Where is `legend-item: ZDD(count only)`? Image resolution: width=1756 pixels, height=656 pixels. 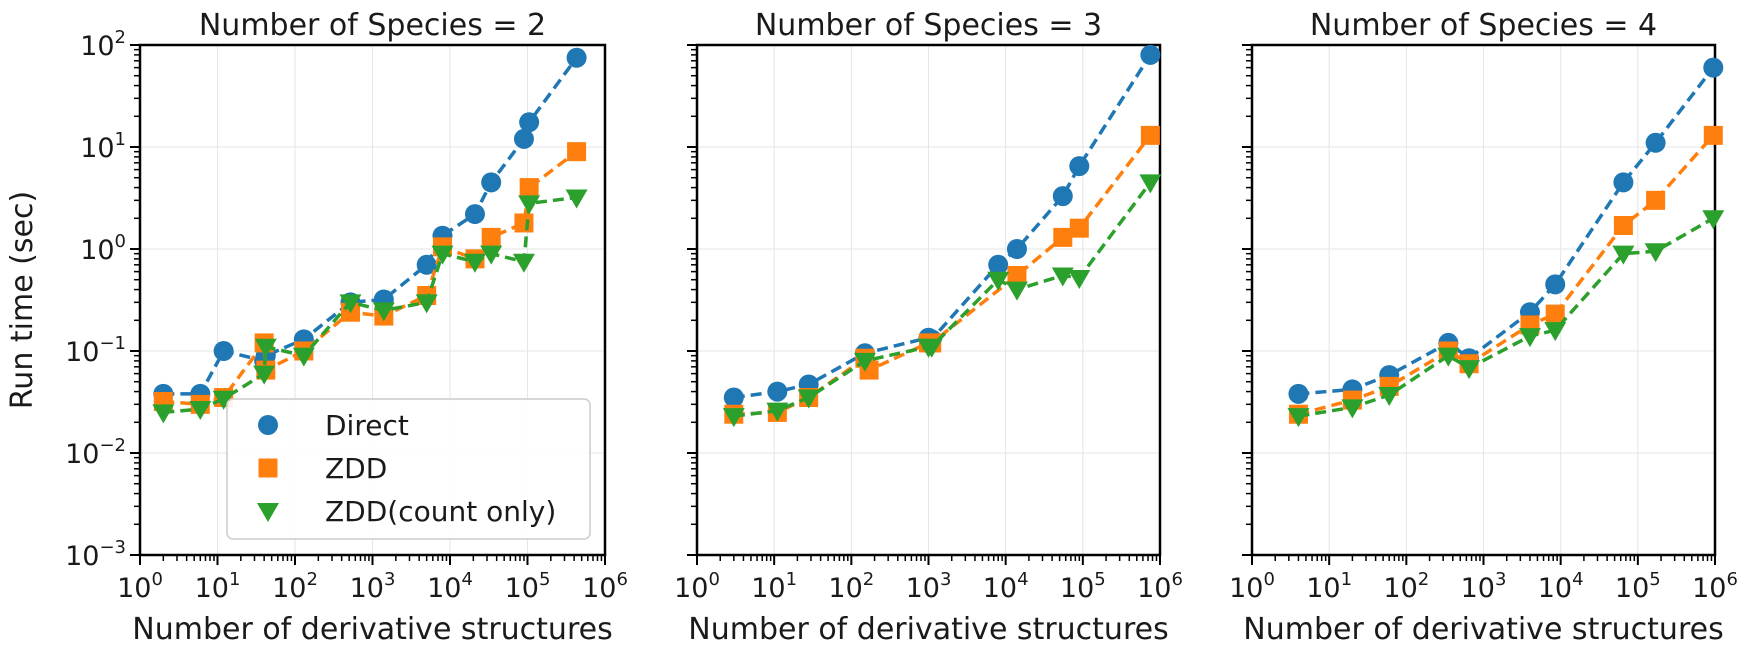 legend-item: ZDD(count only) is located at coordinates (406, 511).